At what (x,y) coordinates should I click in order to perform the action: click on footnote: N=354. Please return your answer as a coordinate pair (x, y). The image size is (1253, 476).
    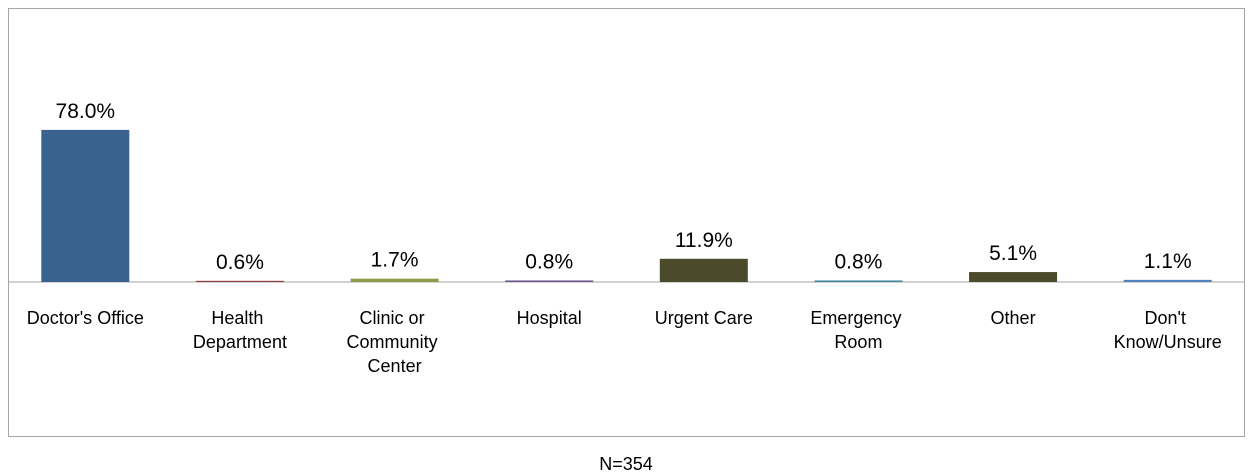
    Looking at the image, I should click on (626, 464).